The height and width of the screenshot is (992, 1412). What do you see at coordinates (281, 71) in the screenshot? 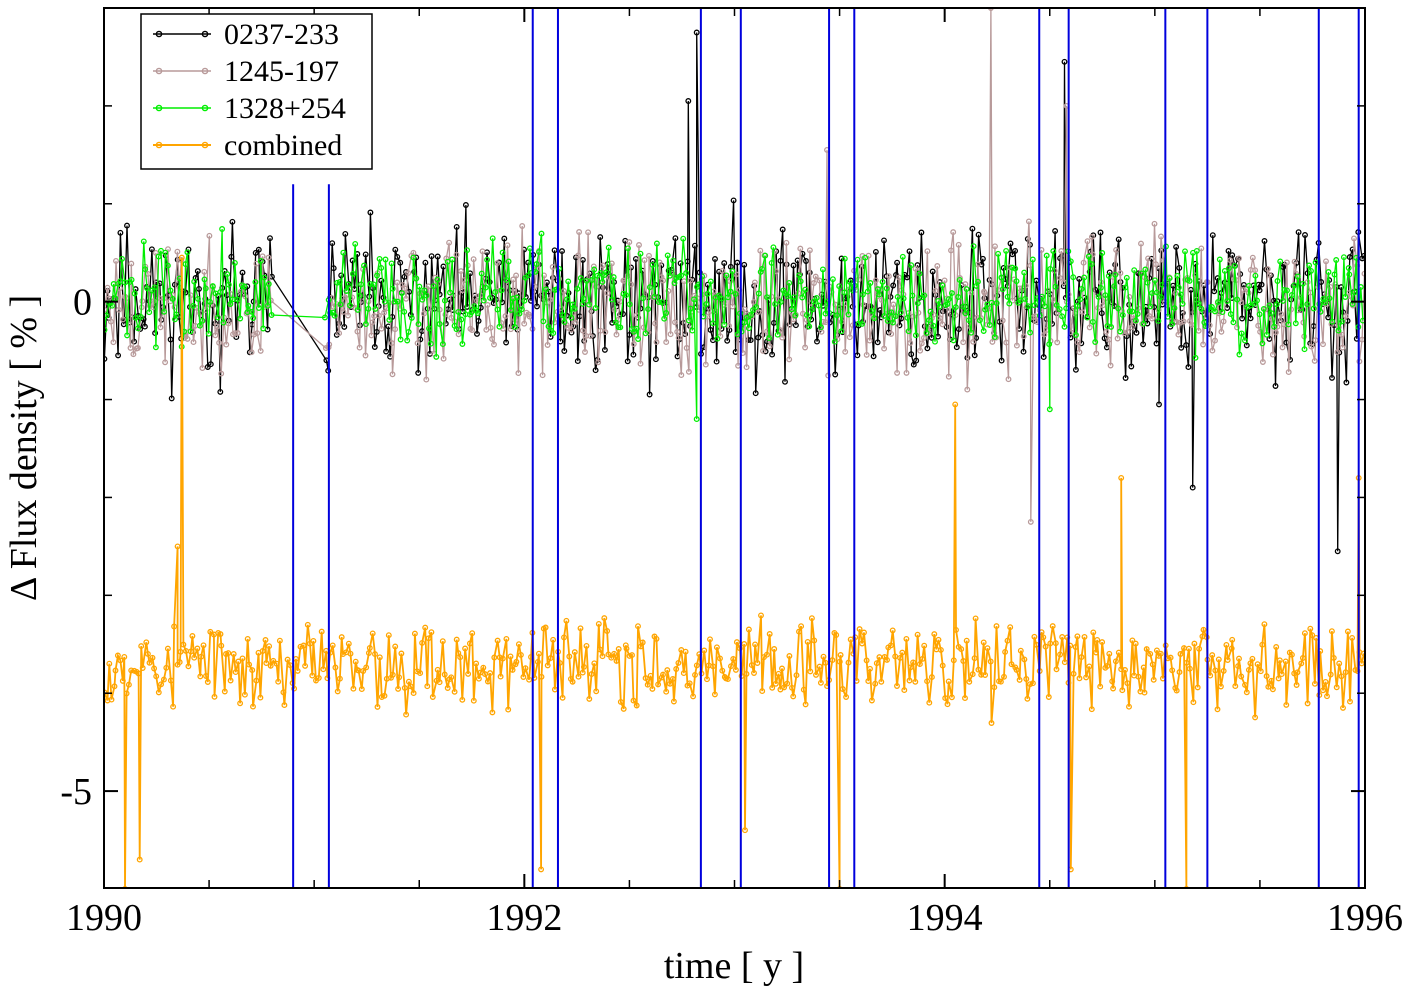
I see `legend-label: 1245-197` at bounding box center [281, 71].